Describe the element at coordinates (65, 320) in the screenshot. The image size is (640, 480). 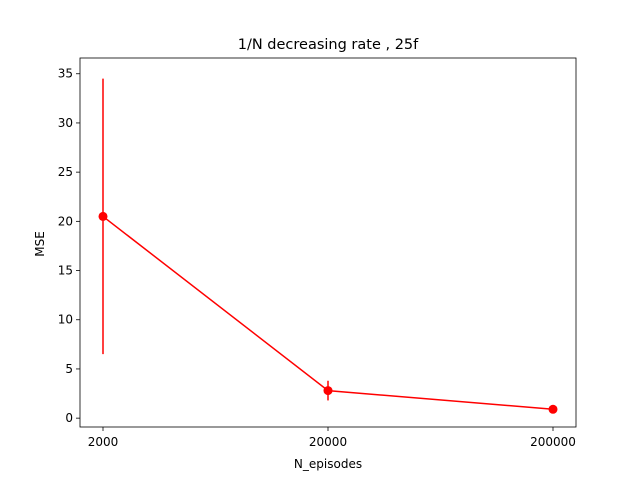
I see `y-tick-label-2: 10` at that location.